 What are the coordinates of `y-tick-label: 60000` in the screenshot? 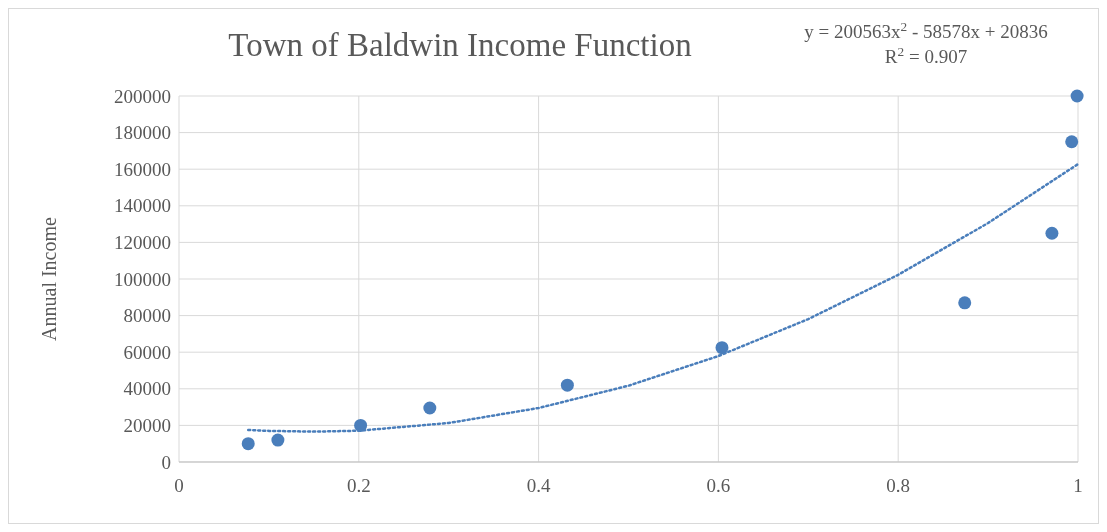 It's located at (147, 352).